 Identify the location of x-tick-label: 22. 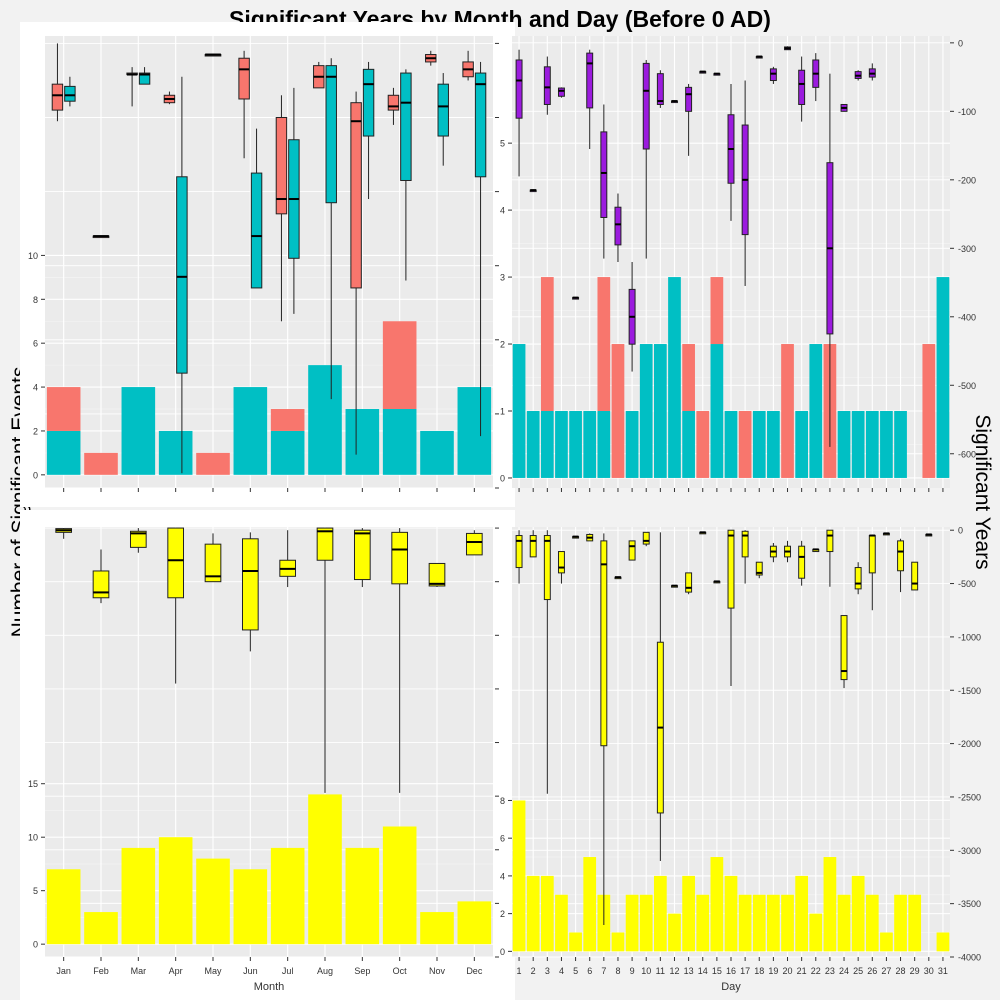
(816, 971).